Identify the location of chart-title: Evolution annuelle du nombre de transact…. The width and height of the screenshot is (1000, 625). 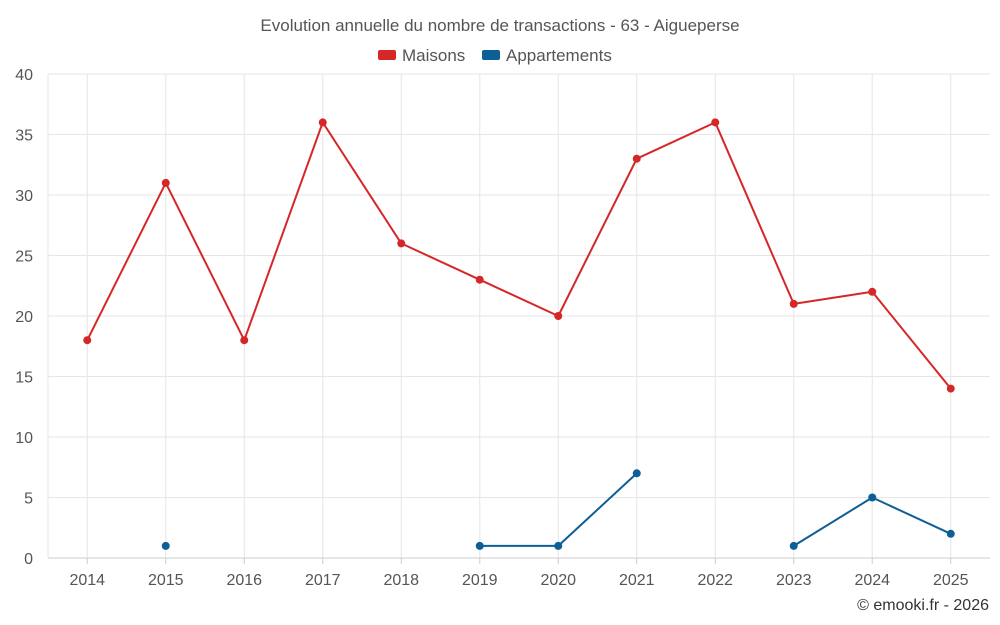
(499, 25).